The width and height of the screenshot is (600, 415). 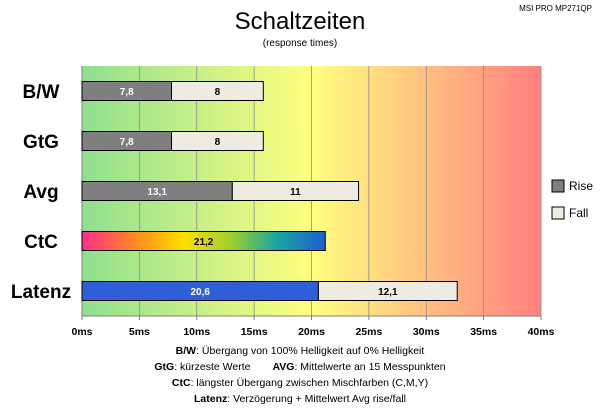 I want to click on category-labels: B/W GtG Avg CtC Latenz, so click(x=41, y=192).